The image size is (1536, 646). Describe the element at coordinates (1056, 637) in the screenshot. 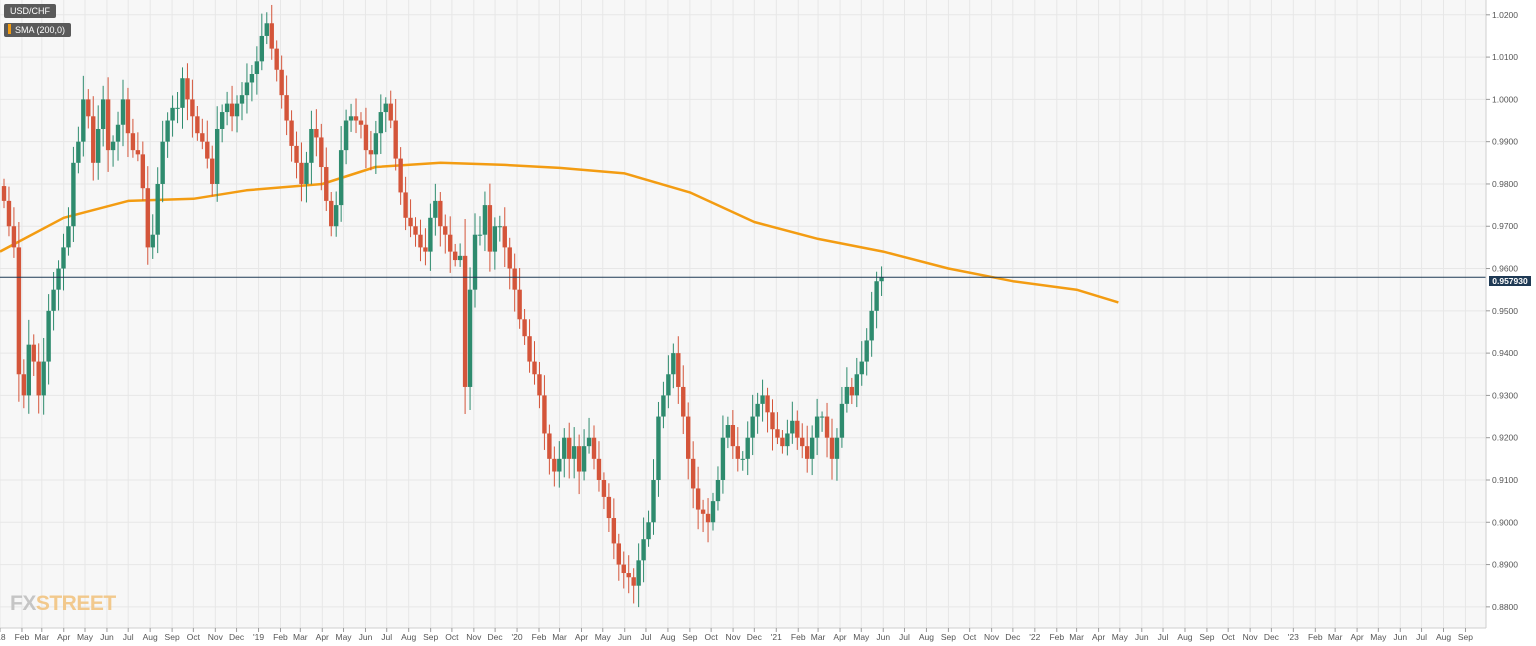

I see `x-tick-label: Feb` at that location.